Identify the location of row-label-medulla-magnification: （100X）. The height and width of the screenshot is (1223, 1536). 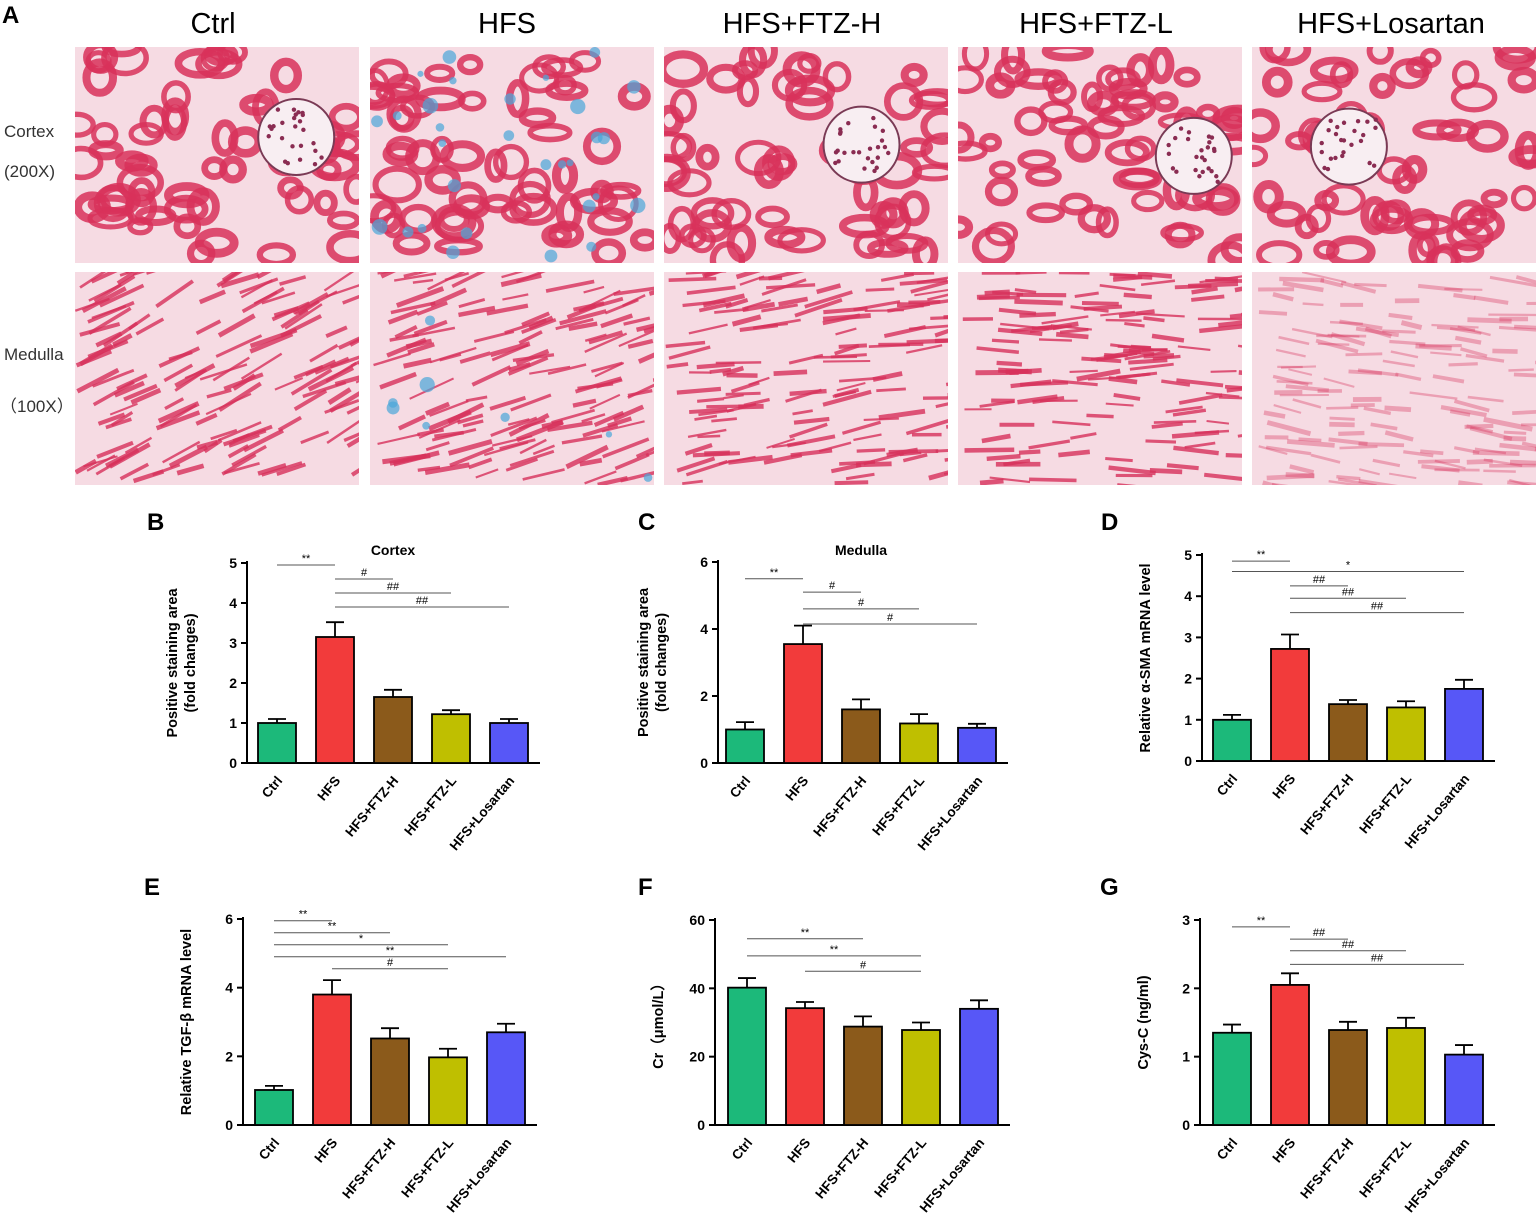
(37, 406).